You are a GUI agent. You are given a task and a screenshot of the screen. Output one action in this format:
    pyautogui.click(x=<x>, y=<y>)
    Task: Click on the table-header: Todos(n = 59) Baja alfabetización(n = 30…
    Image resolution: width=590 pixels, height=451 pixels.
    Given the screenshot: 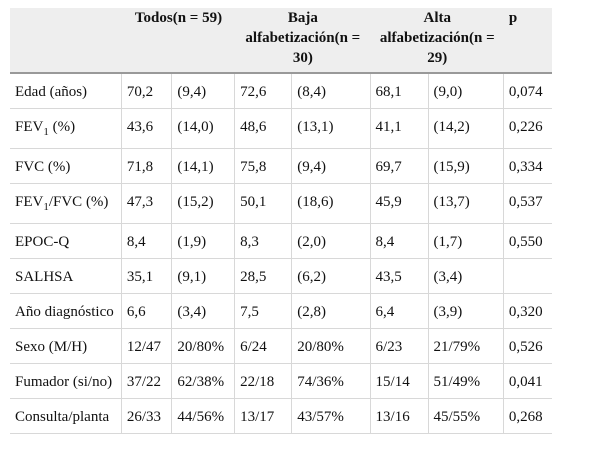 What is the action you would take?
    pyautogui.click(x=281, y=41)
    